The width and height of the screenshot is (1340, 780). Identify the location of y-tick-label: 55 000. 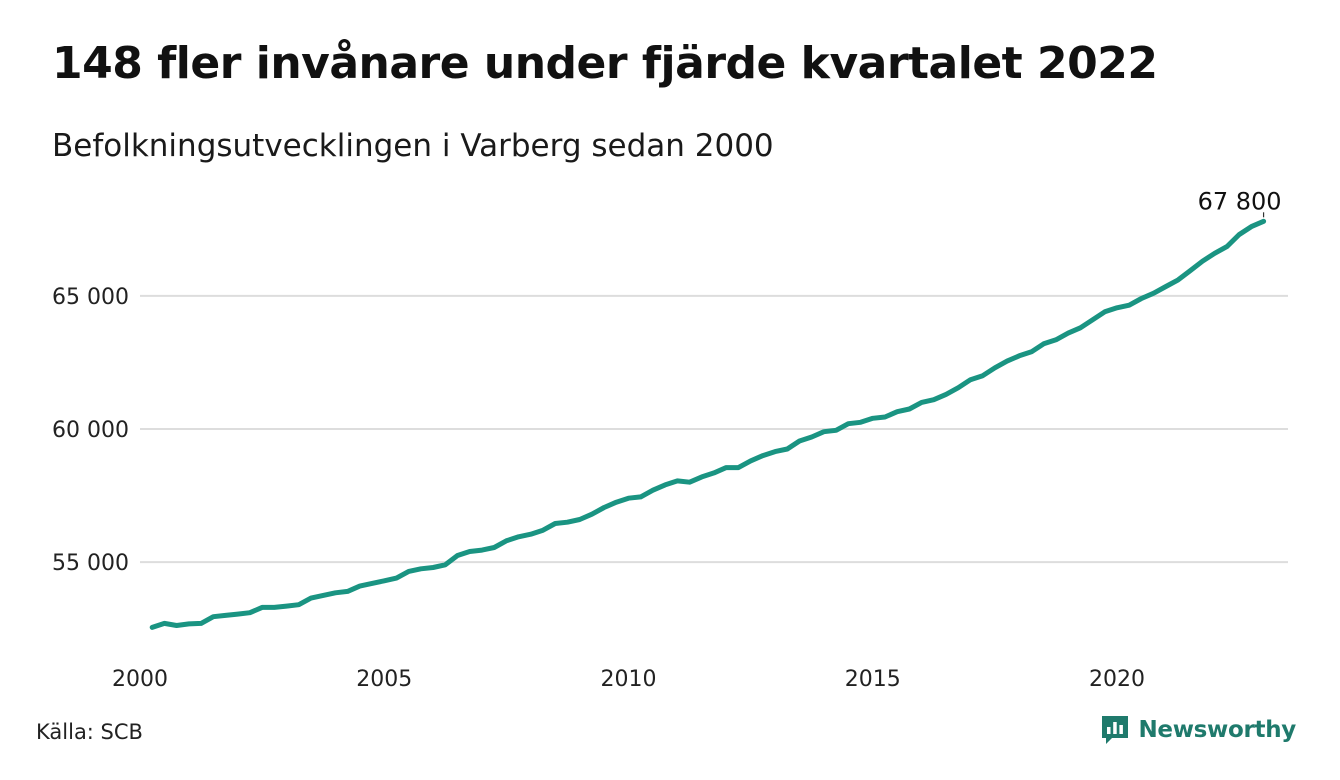
(90, 563).